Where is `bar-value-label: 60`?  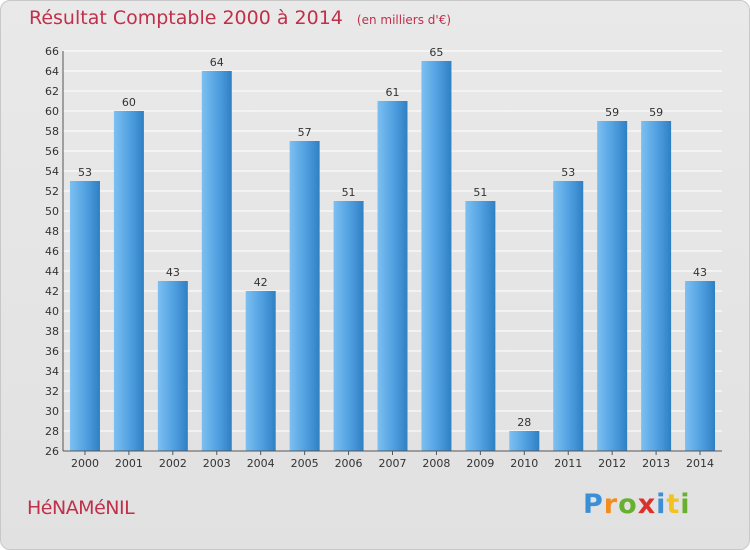 bar-value-label: 60 is located at coordinates (129, 102).